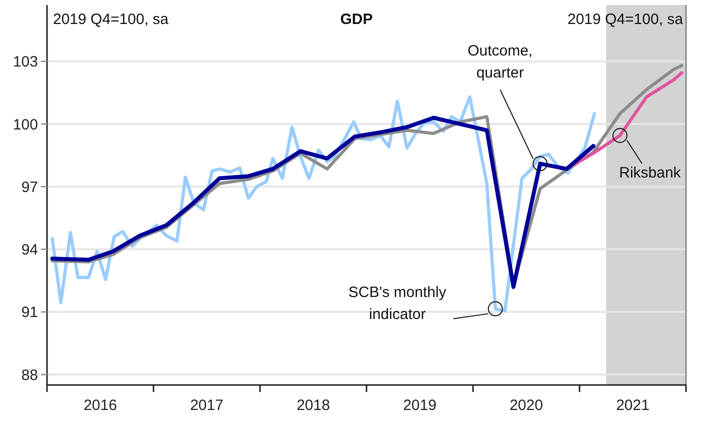 The image size is (710, 448). What do you see at coordinates (29, 313) in the screenshot?
I see `y-tick-label: 91` at bounding box center [29, 313].